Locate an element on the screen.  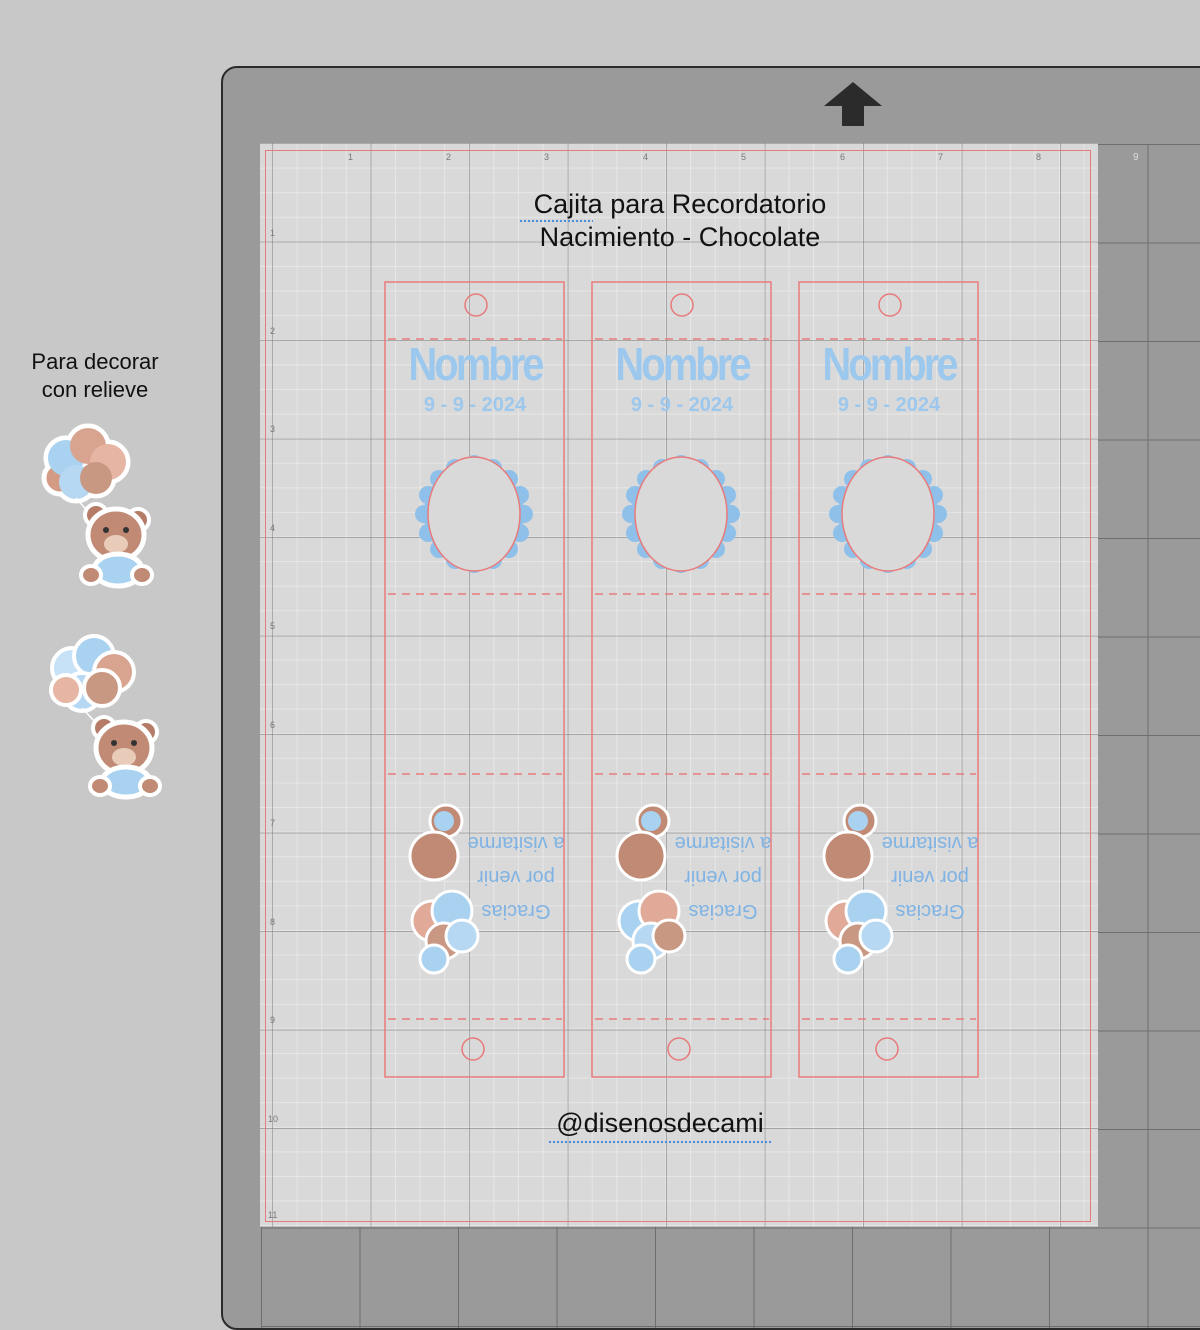
ruler-top-label: 8 is located at coordinates (1039, 157).